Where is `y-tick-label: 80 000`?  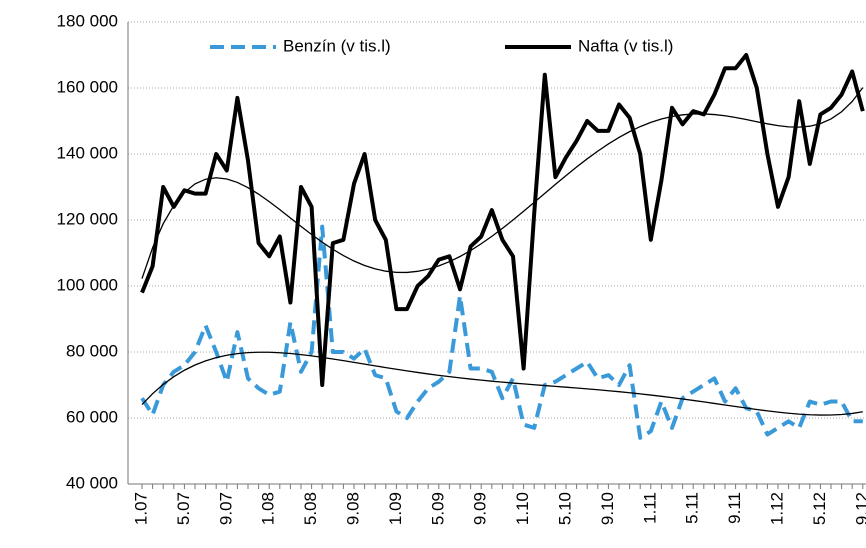
y-tick-label: 80 000 is located at coordinates (92, 350).